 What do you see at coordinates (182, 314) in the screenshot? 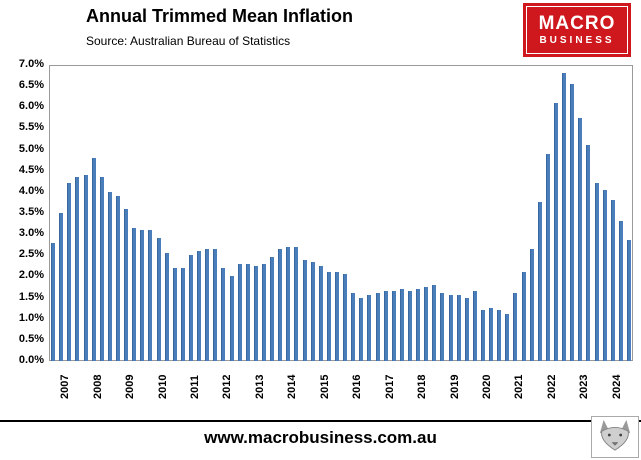
I see `bar-q16` at bounding box center [182, 314].